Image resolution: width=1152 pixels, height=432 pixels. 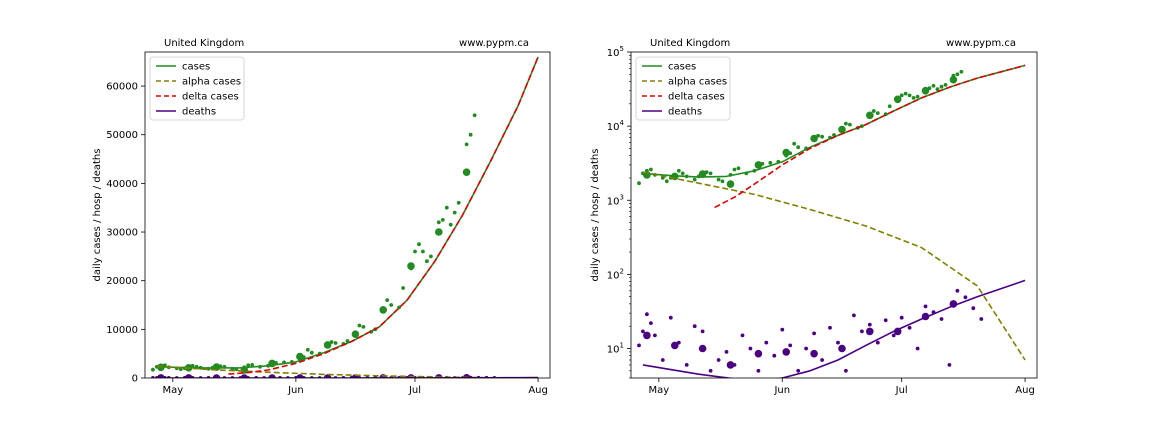 I want to click on title-left: United Kingdom, so click(x=204, y=43).